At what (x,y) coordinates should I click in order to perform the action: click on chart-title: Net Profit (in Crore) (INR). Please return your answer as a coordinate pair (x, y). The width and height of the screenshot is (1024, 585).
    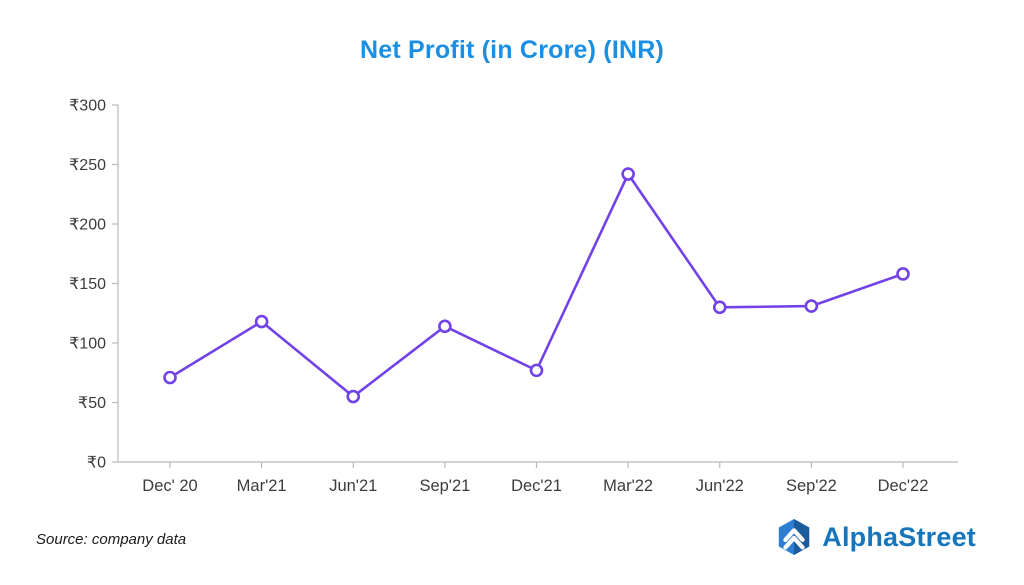
    Looking at the image, I should click on (512, 50).